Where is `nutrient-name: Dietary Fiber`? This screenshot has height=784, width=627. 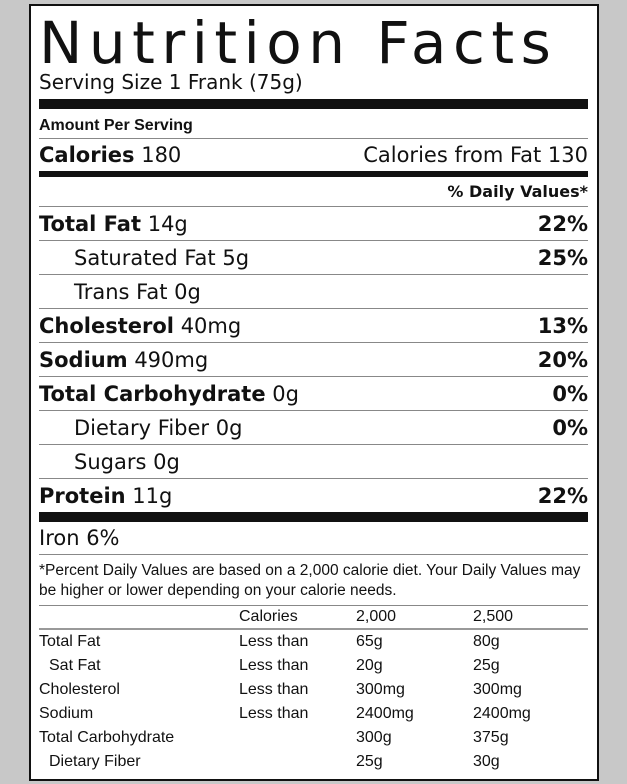
nutrient-name: Dietary Fiber is located at coordinates (142, 427).